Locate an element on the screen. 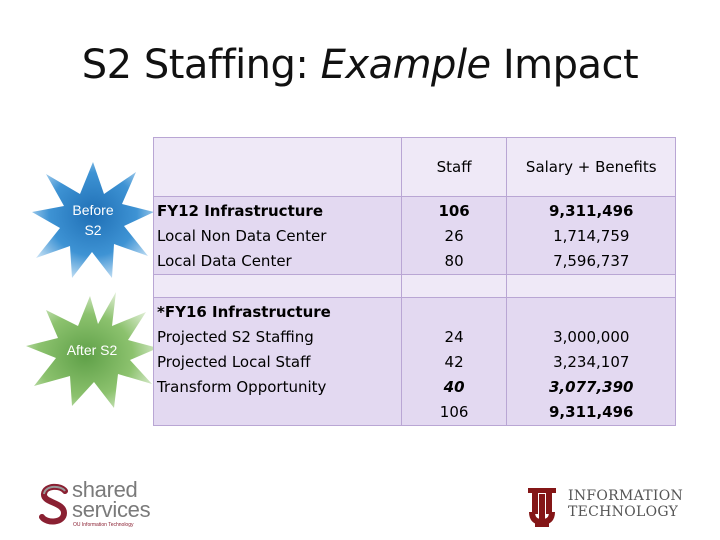 Image resolution: width=720 pixels, height=540 pixels. fy16-salary-total: 9,311,496 is located at coordinates (591, 412).